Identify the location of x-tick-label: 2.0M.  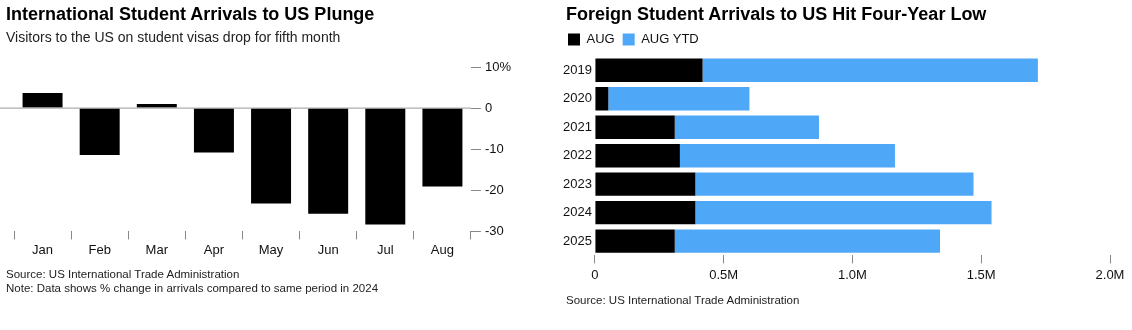
(1110, 274).